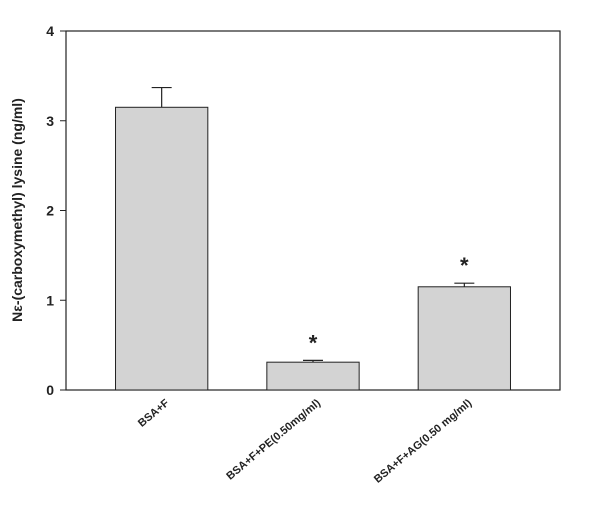 The image size is (591, 523). What do you see at coordinates (50, 300) in the screenshot?
I see `y-tick-label: 1` at bounding box center [50, 300].